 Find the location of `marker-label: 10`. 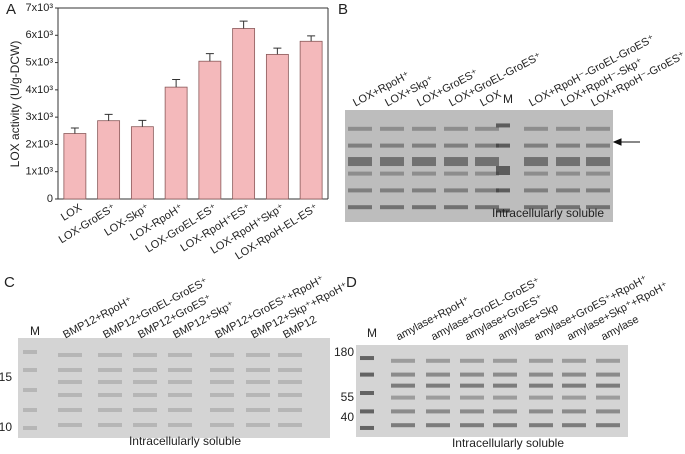

marker-label: 10 is located at coordinates (6, 427).